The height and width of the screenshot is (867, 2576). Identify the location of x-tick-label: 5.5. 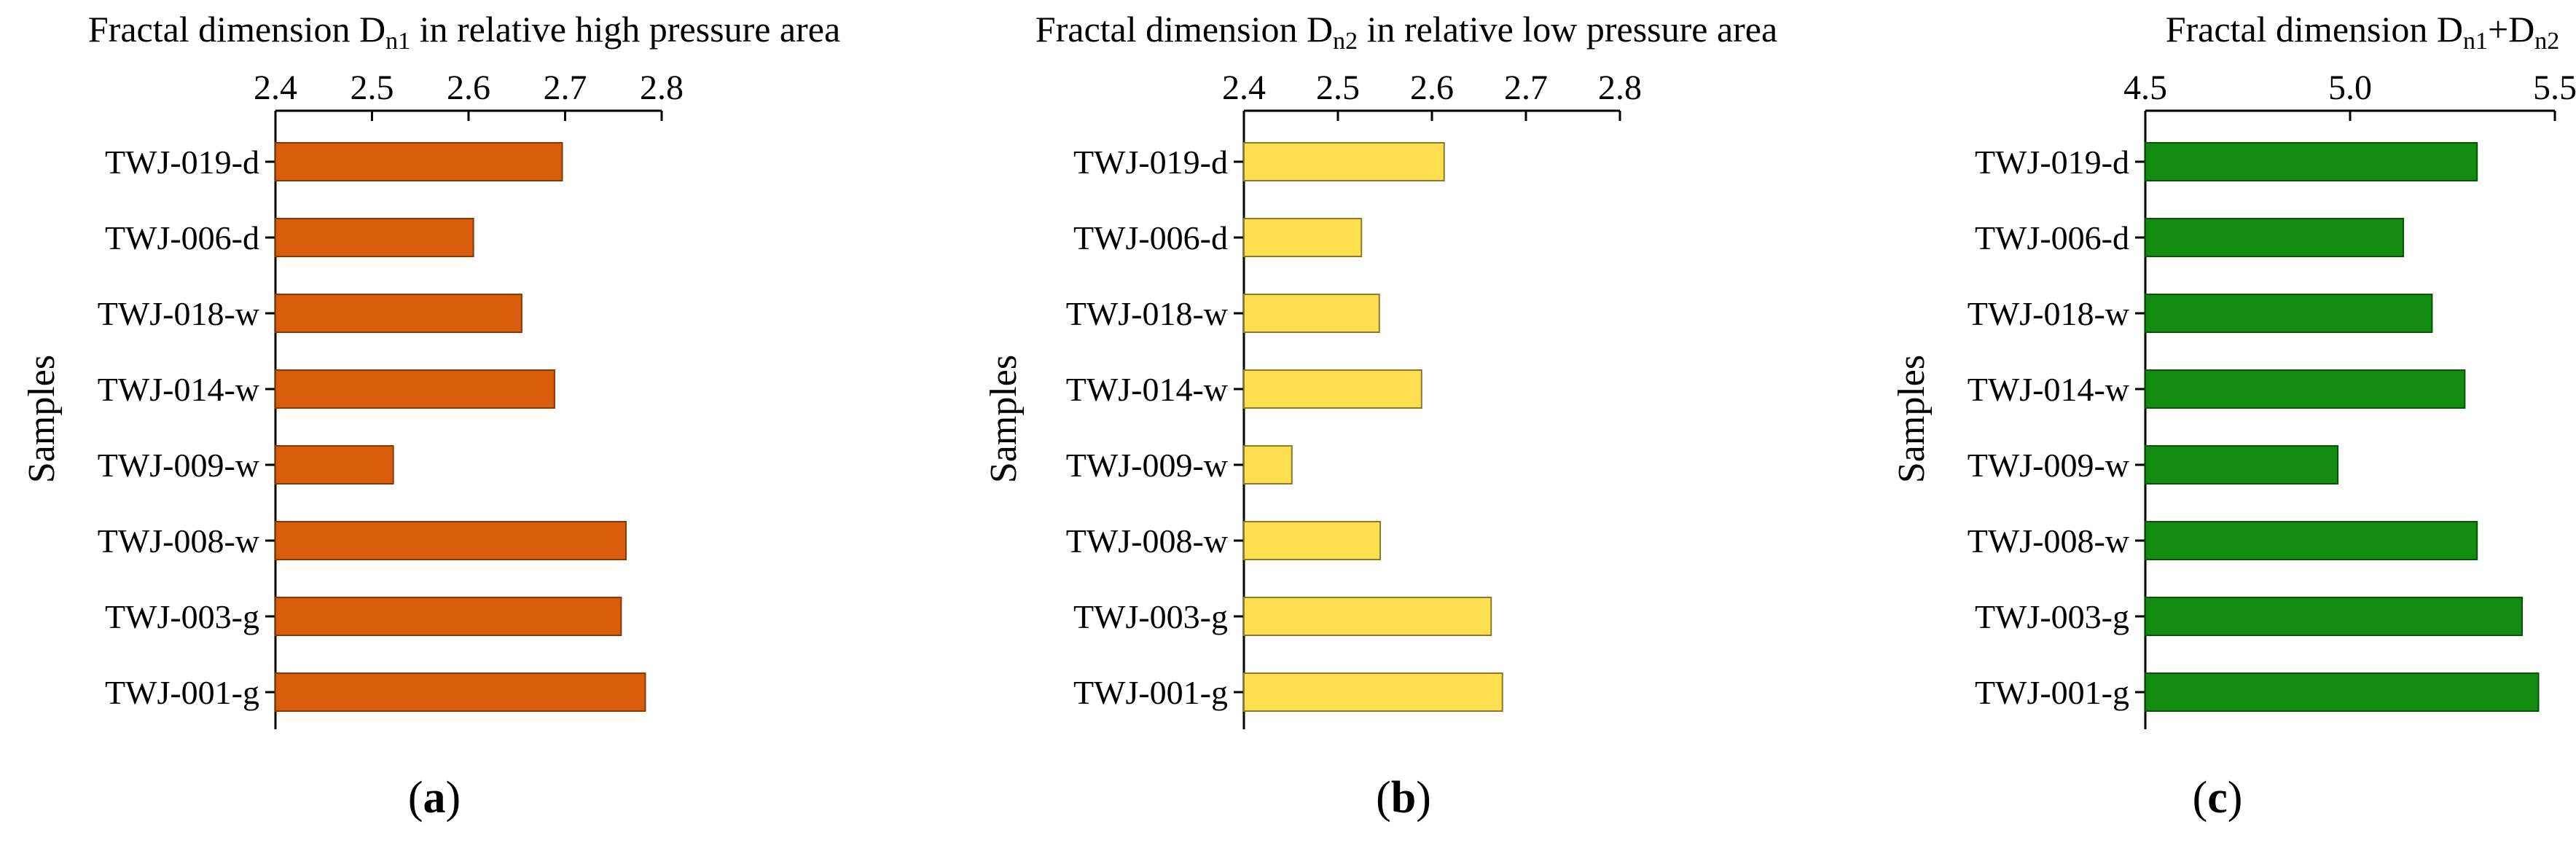
(2554, 87).